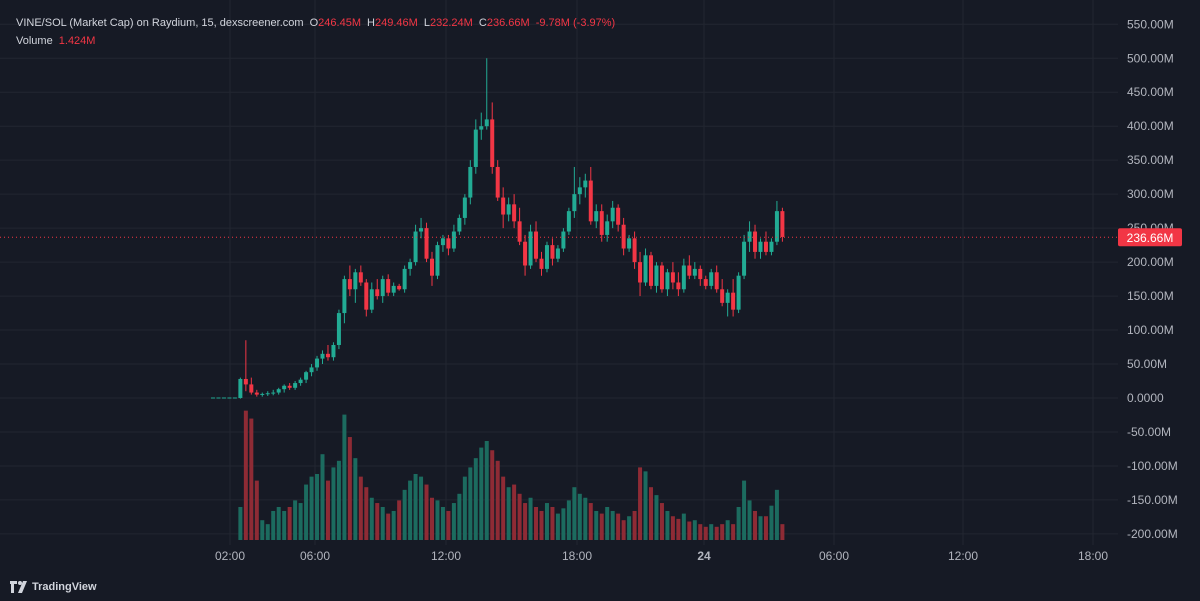 This screenshot has height=601, width=1200. Describe the element at coordinates (426, 23) in the screenshot. I see `low-label: L` at that location.